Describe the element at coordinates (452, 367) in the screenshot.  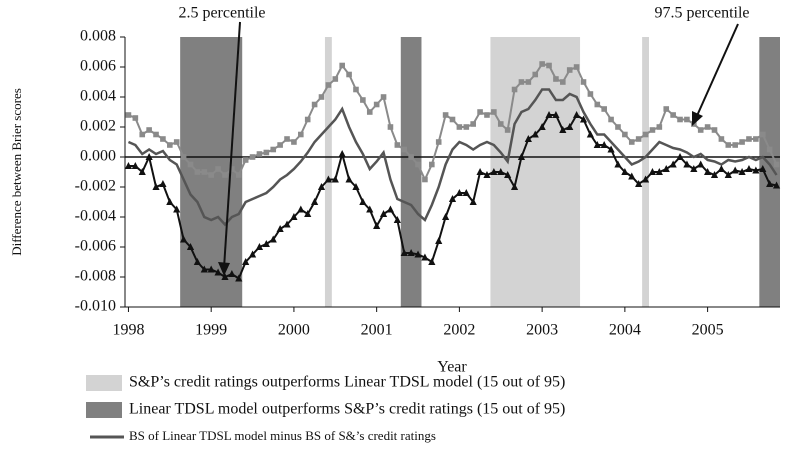
I see `x-axis-label: Year` at that location.